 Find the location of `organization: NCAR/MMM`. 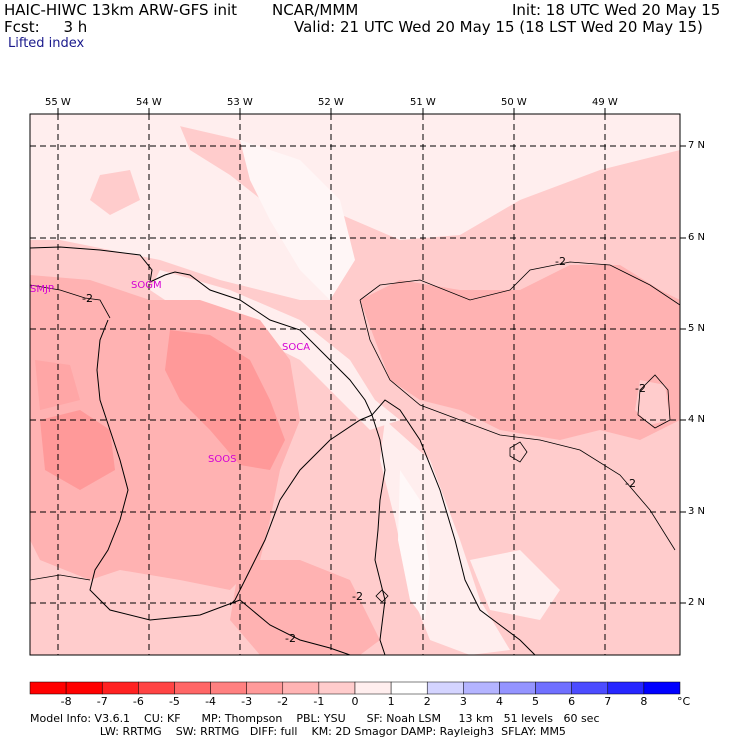

organization: NCAR/MMM is located at coordinates (315, 10).